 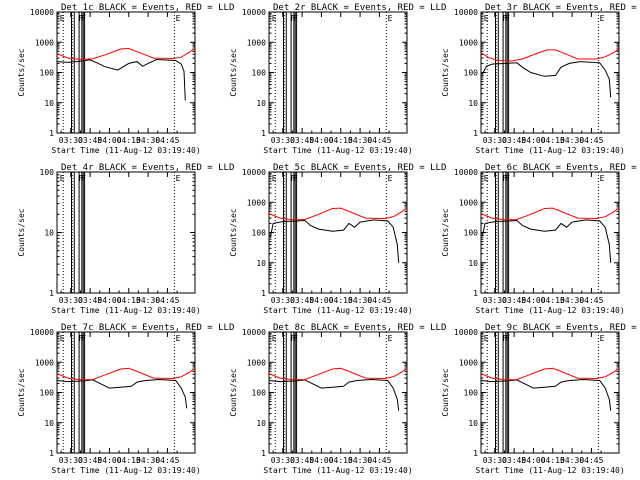 What do you see at coordinates (338, 214) in the screenshot?
I see `lld-series-line` at bounding box center [338, 214].